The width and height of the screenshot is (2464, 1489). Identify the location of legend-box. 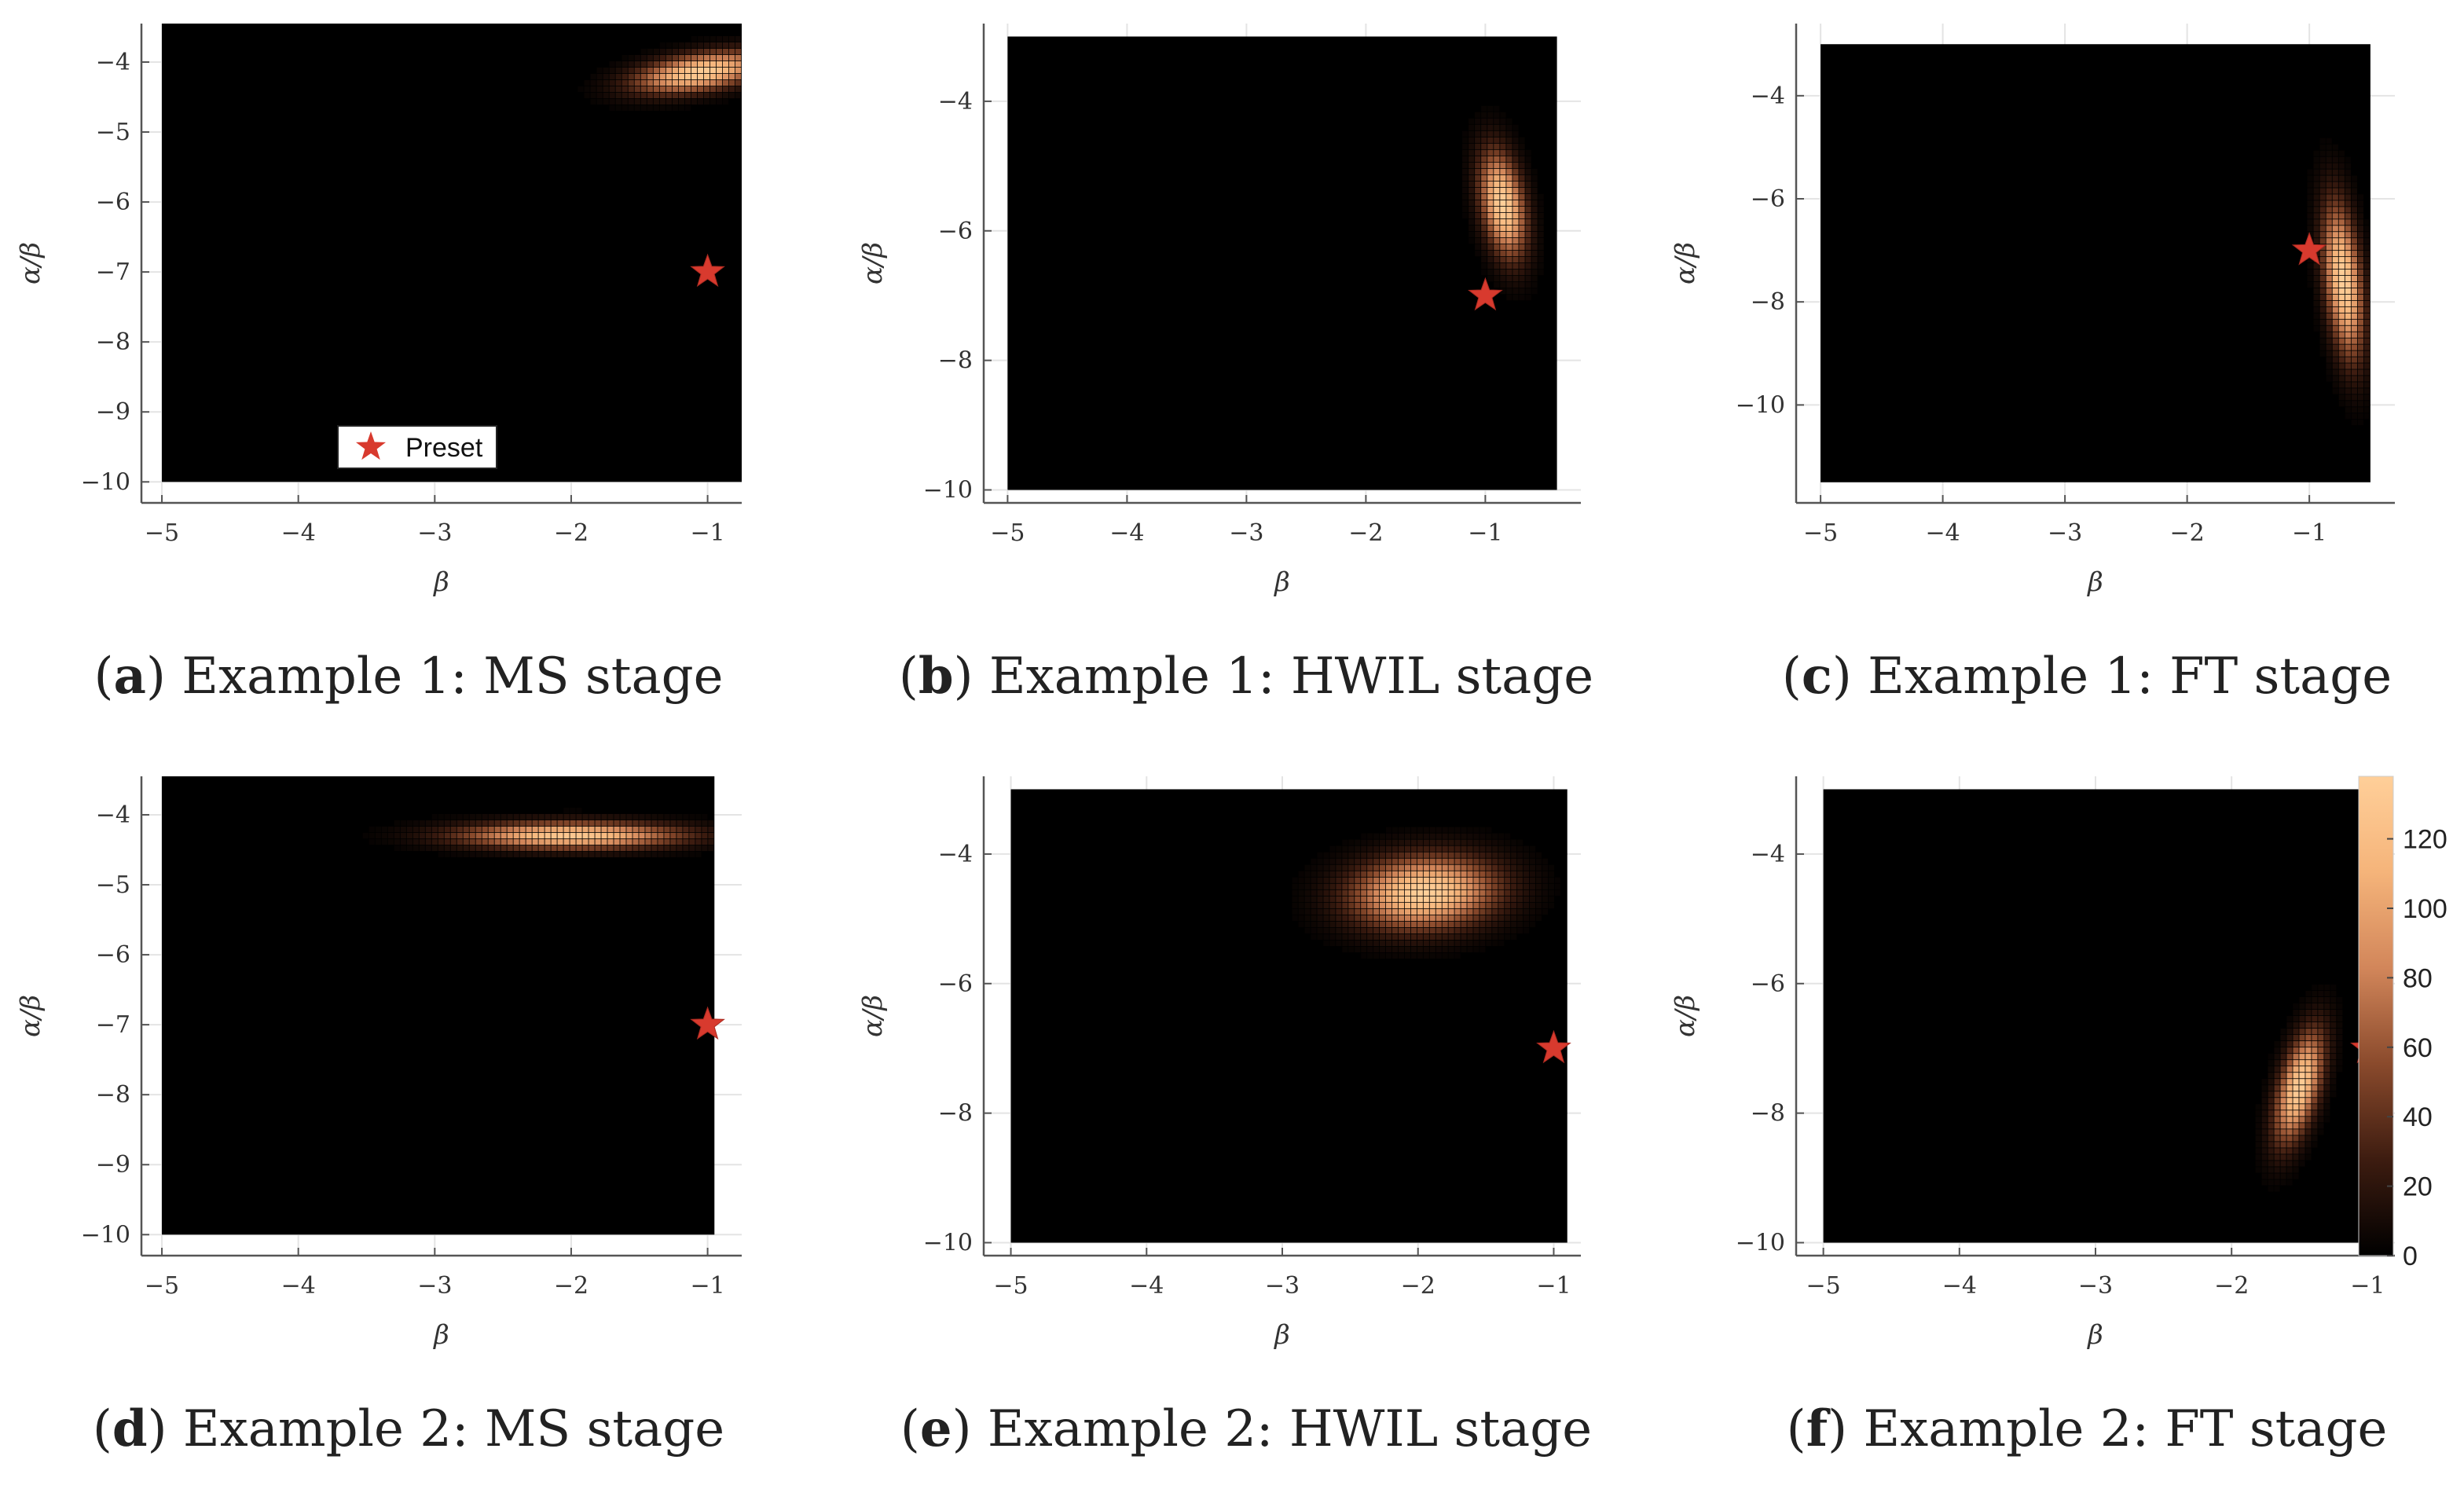
(417, 447).